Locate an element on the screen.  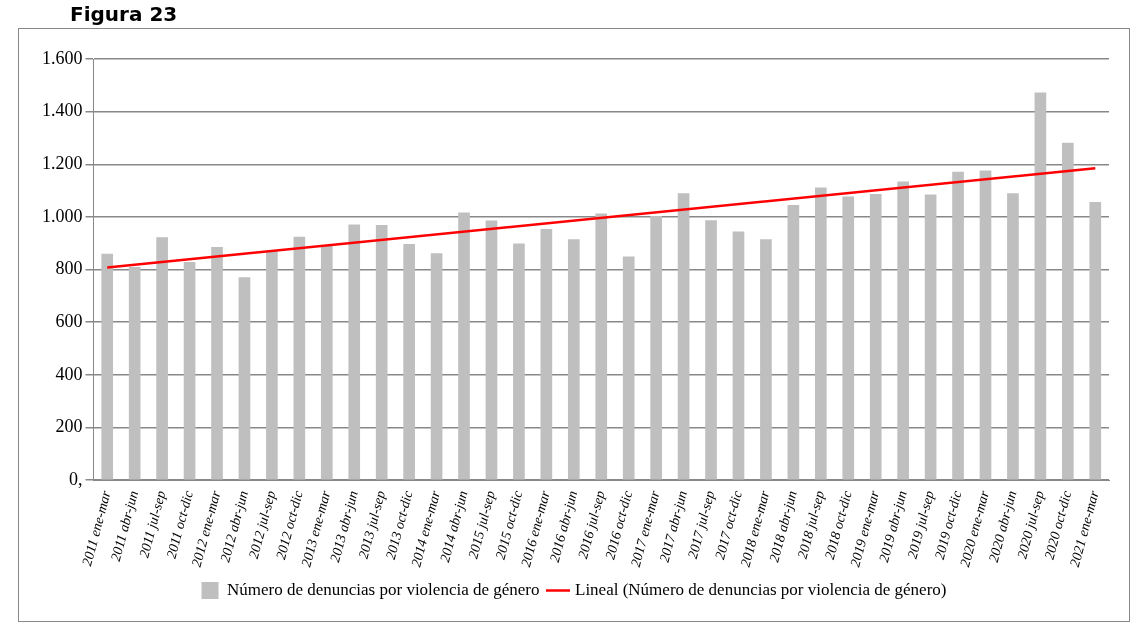
y-tick-label: 400 is located at coordinates (69, 373).